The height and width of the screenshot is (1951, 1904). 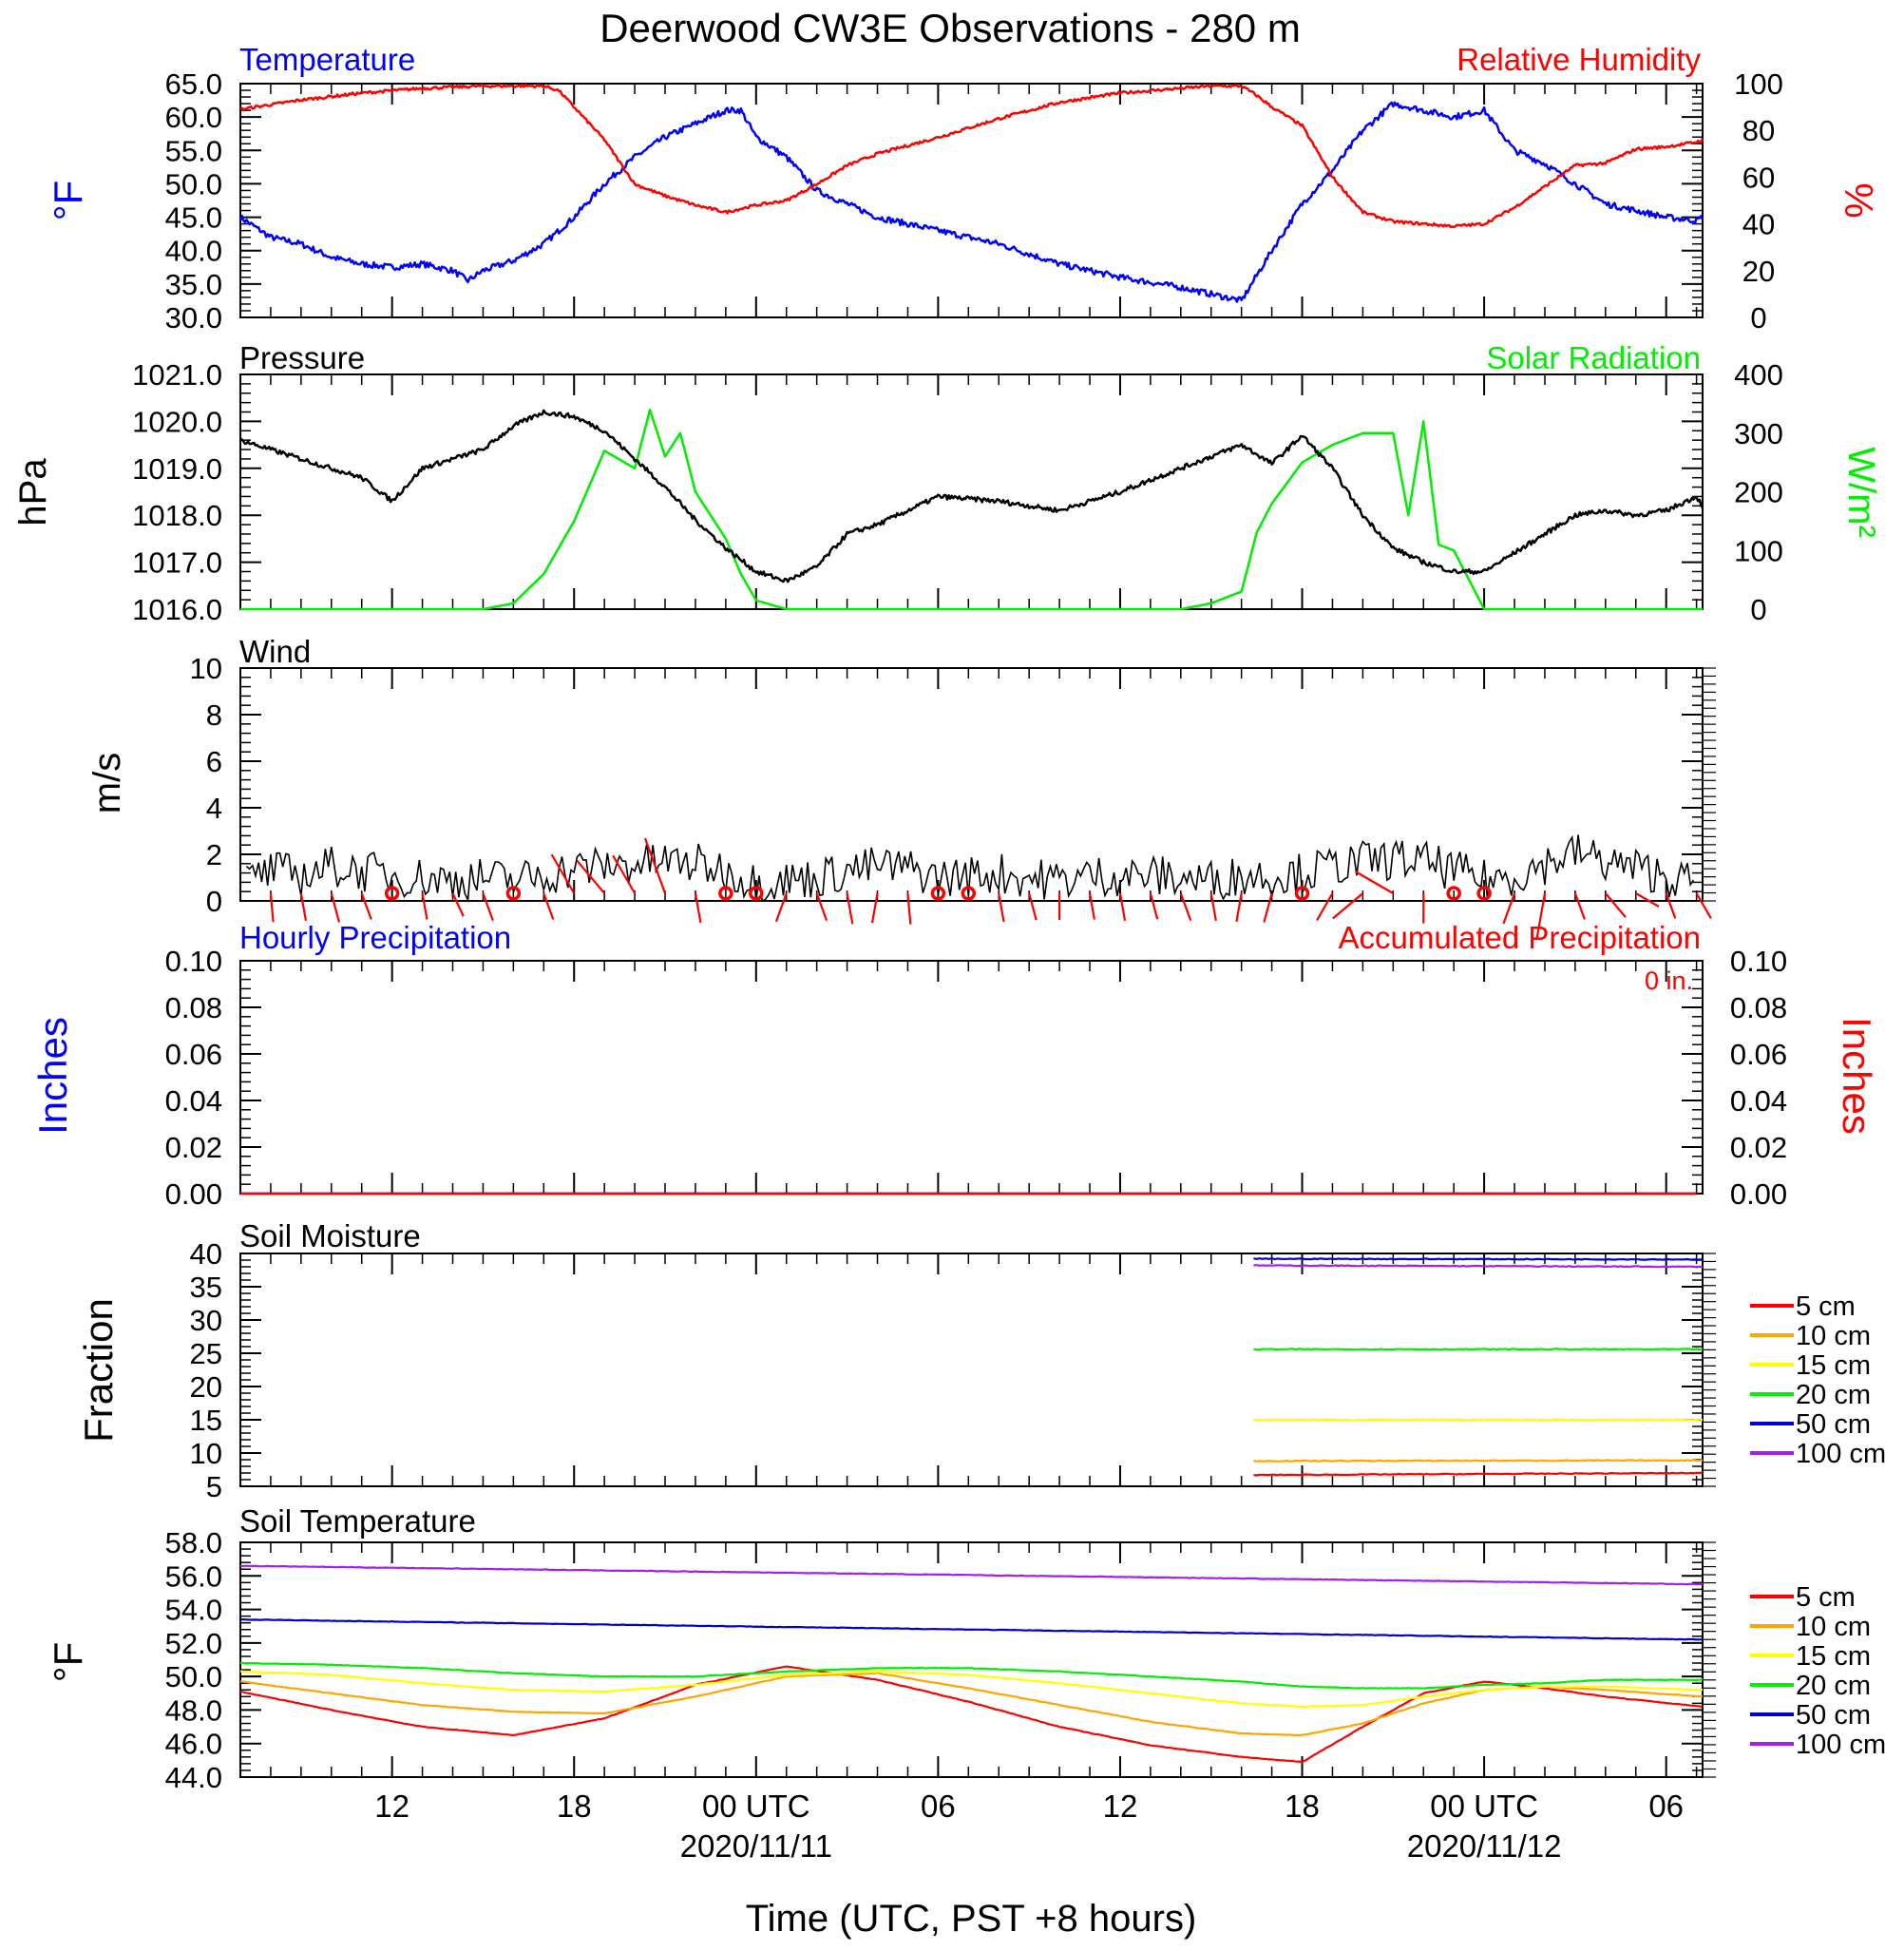 What do you see at coordinates (1758, 1007) in the screenshot?
I see `precip-right-tick-label: 0.08` at bounding box center [1758, 1007].